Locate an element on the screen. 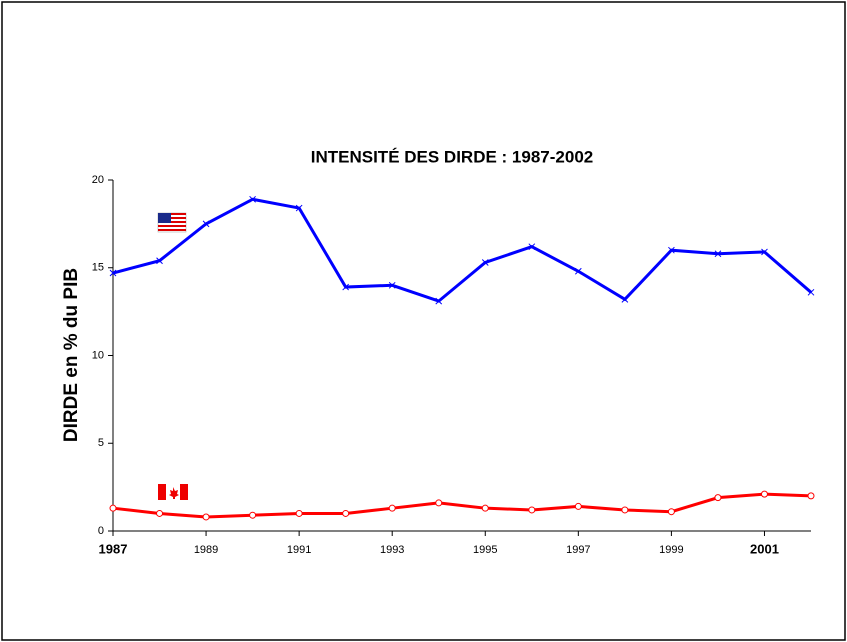 This screenshot has width=847, height=642. canada-flag is located at coordinates (173, 492).